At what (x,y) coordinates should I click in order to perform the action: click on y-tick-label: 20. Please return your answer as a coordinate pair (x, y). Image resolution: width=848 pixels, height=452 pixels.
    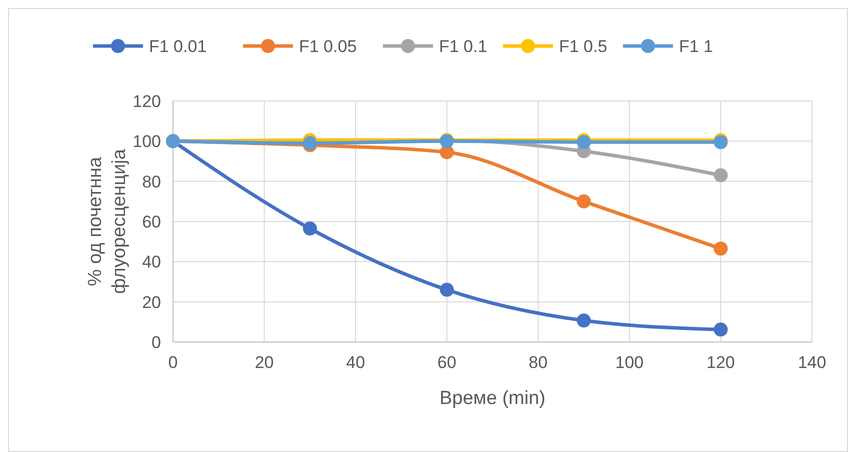
    Looking at the image, I should click on (151, 302).